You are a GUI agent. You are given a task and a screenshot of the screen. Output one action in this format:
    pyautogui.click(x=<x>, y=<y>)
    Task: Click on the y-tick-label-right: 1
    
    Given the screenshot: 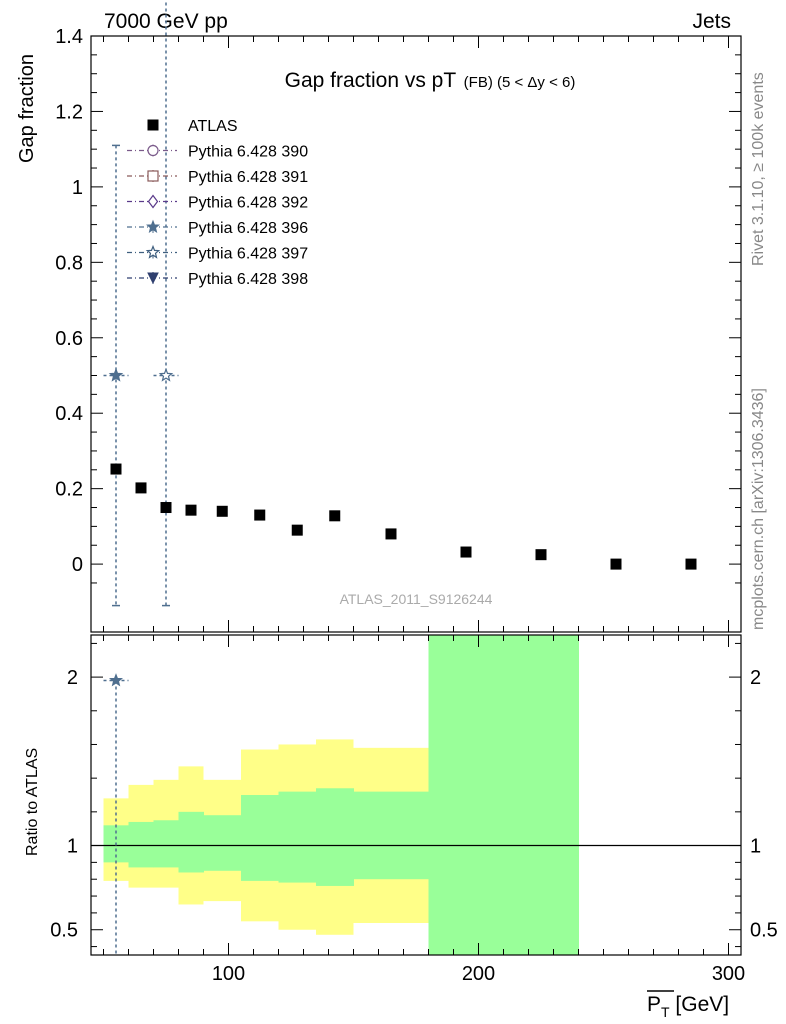 What is the action you would take?
    pyautogui.click(x=755, y=847)
    